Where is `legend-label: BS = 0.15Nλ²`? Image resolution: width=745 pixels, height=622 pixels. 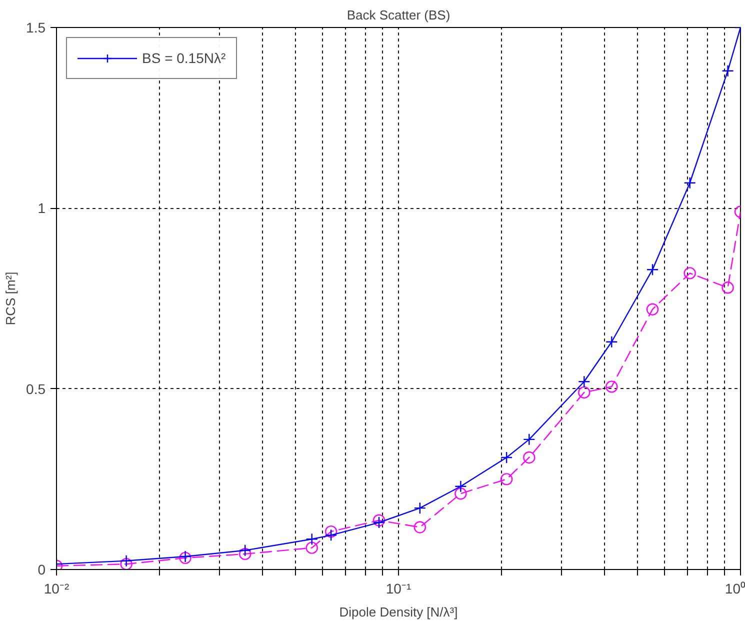
legend-label: BS = 0.15Nλ² is located at coordinates (184, 58).